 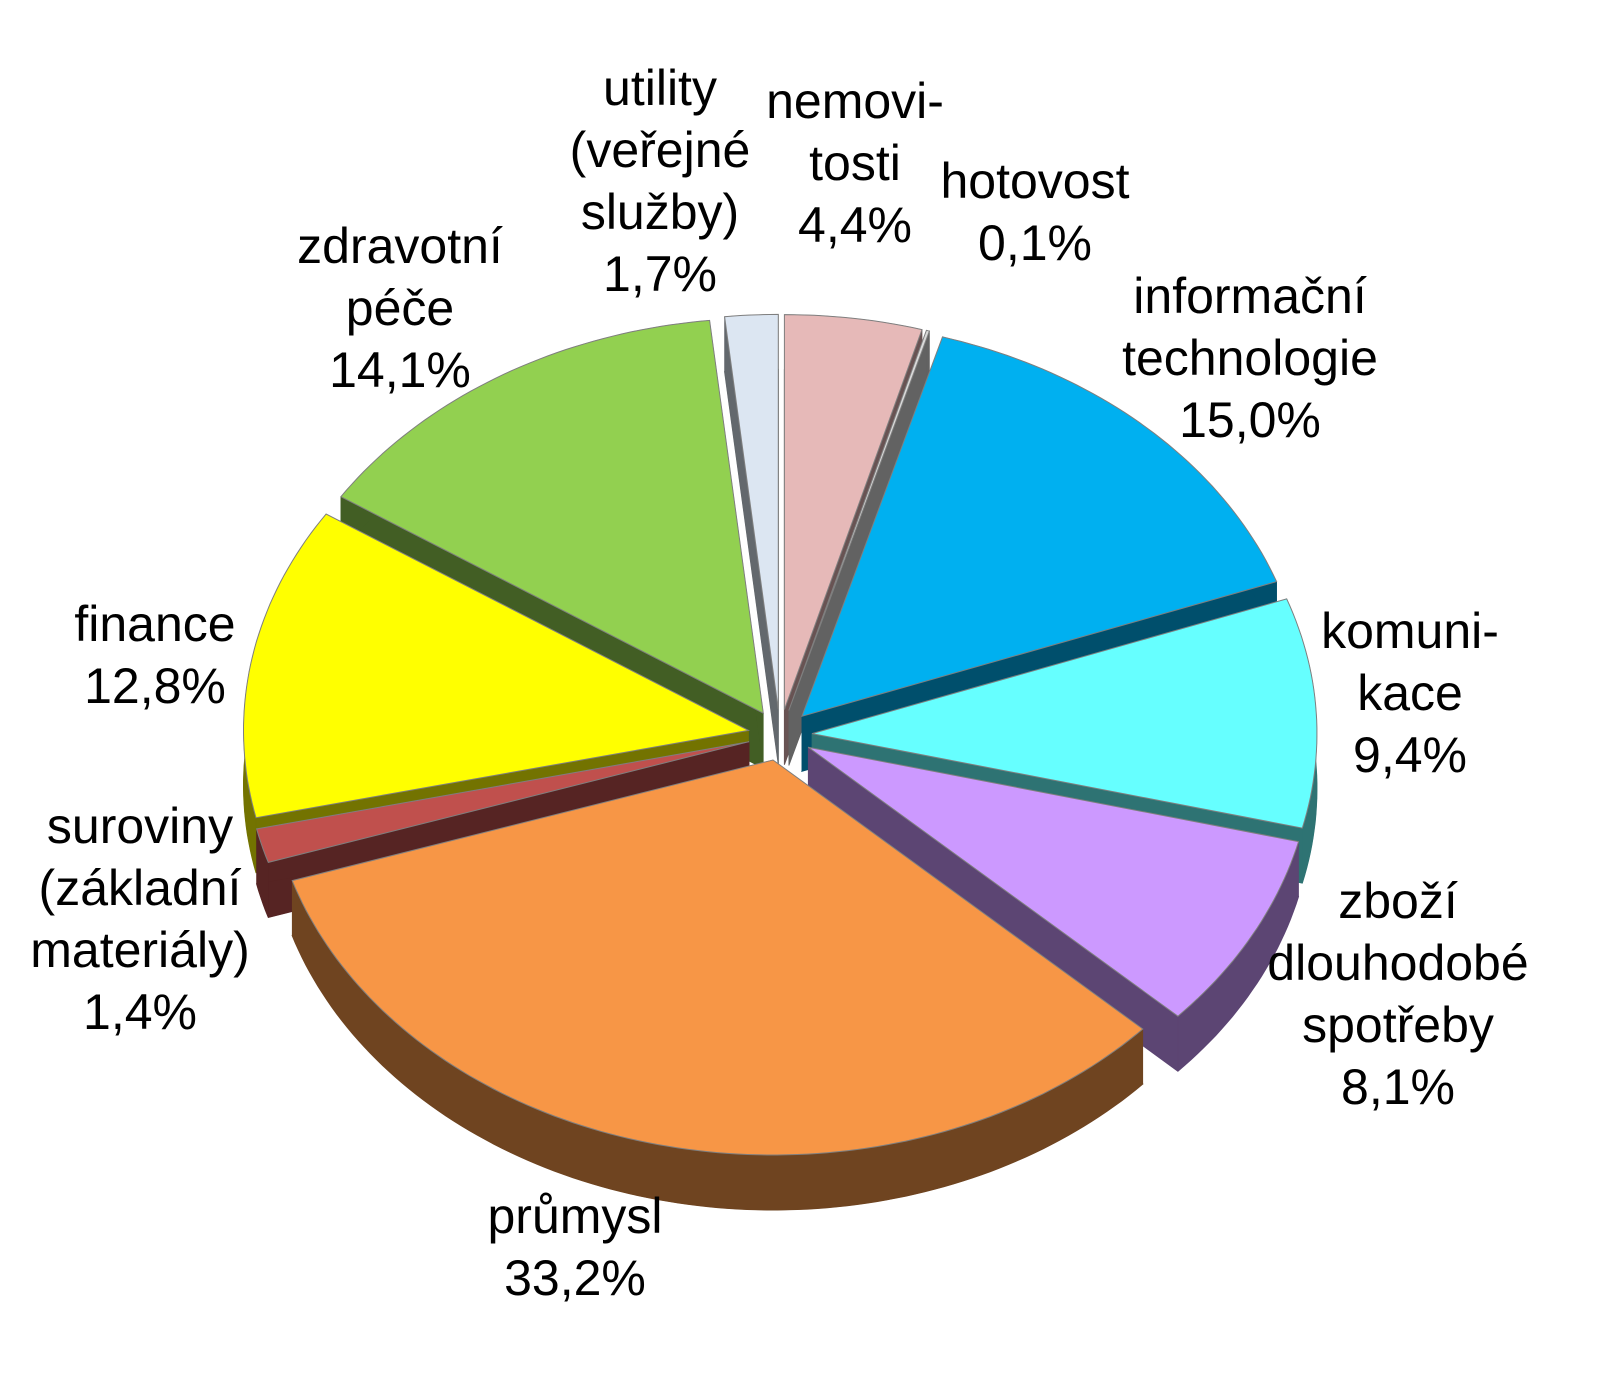 What do you see at coordinates (1410, 755) in the screenshot?
I see `value-label: 9,4%` at bounding box center [1410, 755].